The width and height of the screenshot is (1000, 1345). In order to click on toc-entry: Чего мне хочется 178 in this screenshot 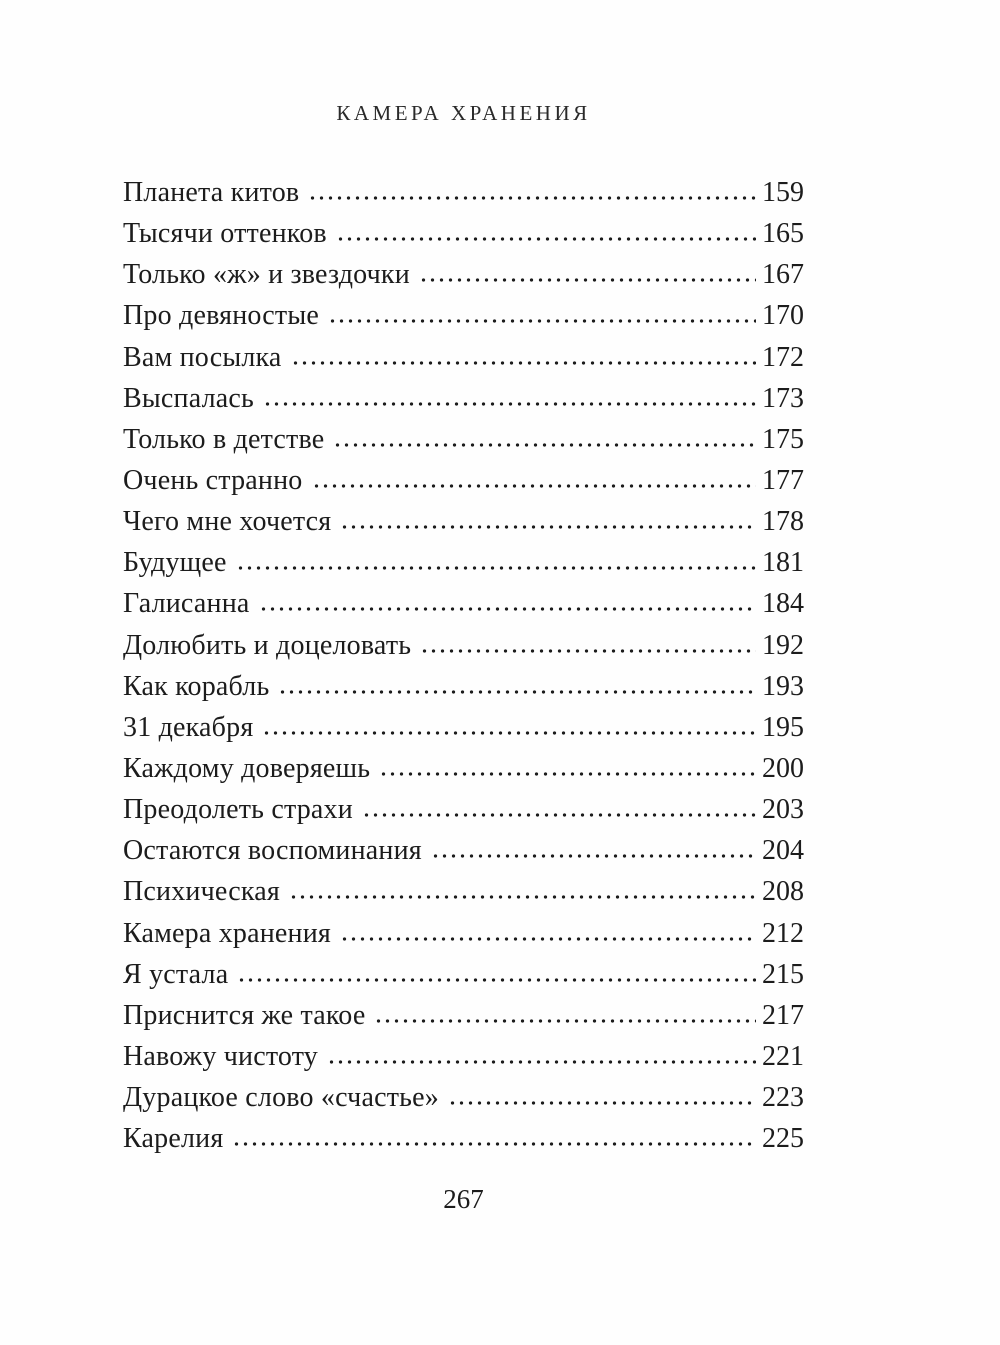, I will do `click(463, 522)`.